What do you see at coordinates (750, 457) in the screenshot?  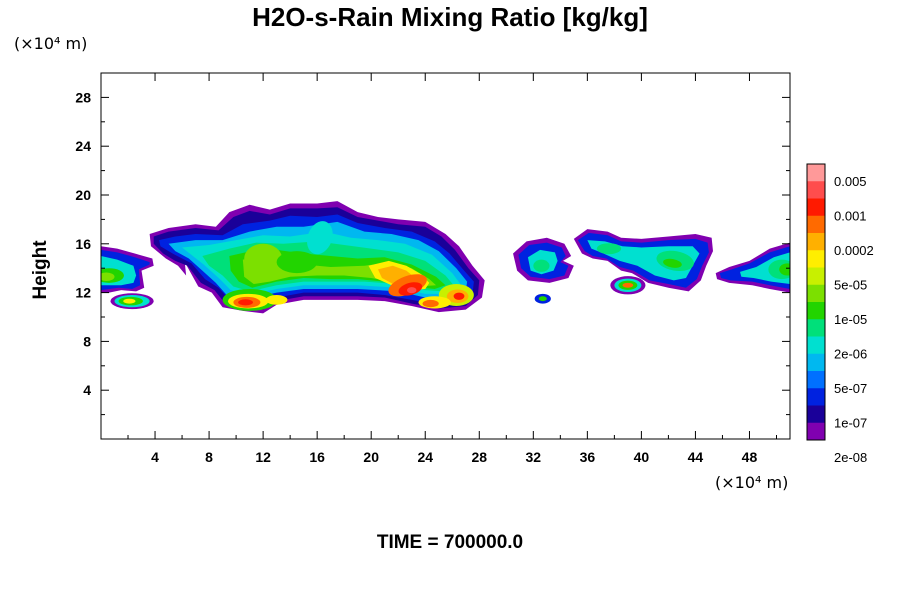 I see `x-tick-label: 48` at bounding box center [750, 457].